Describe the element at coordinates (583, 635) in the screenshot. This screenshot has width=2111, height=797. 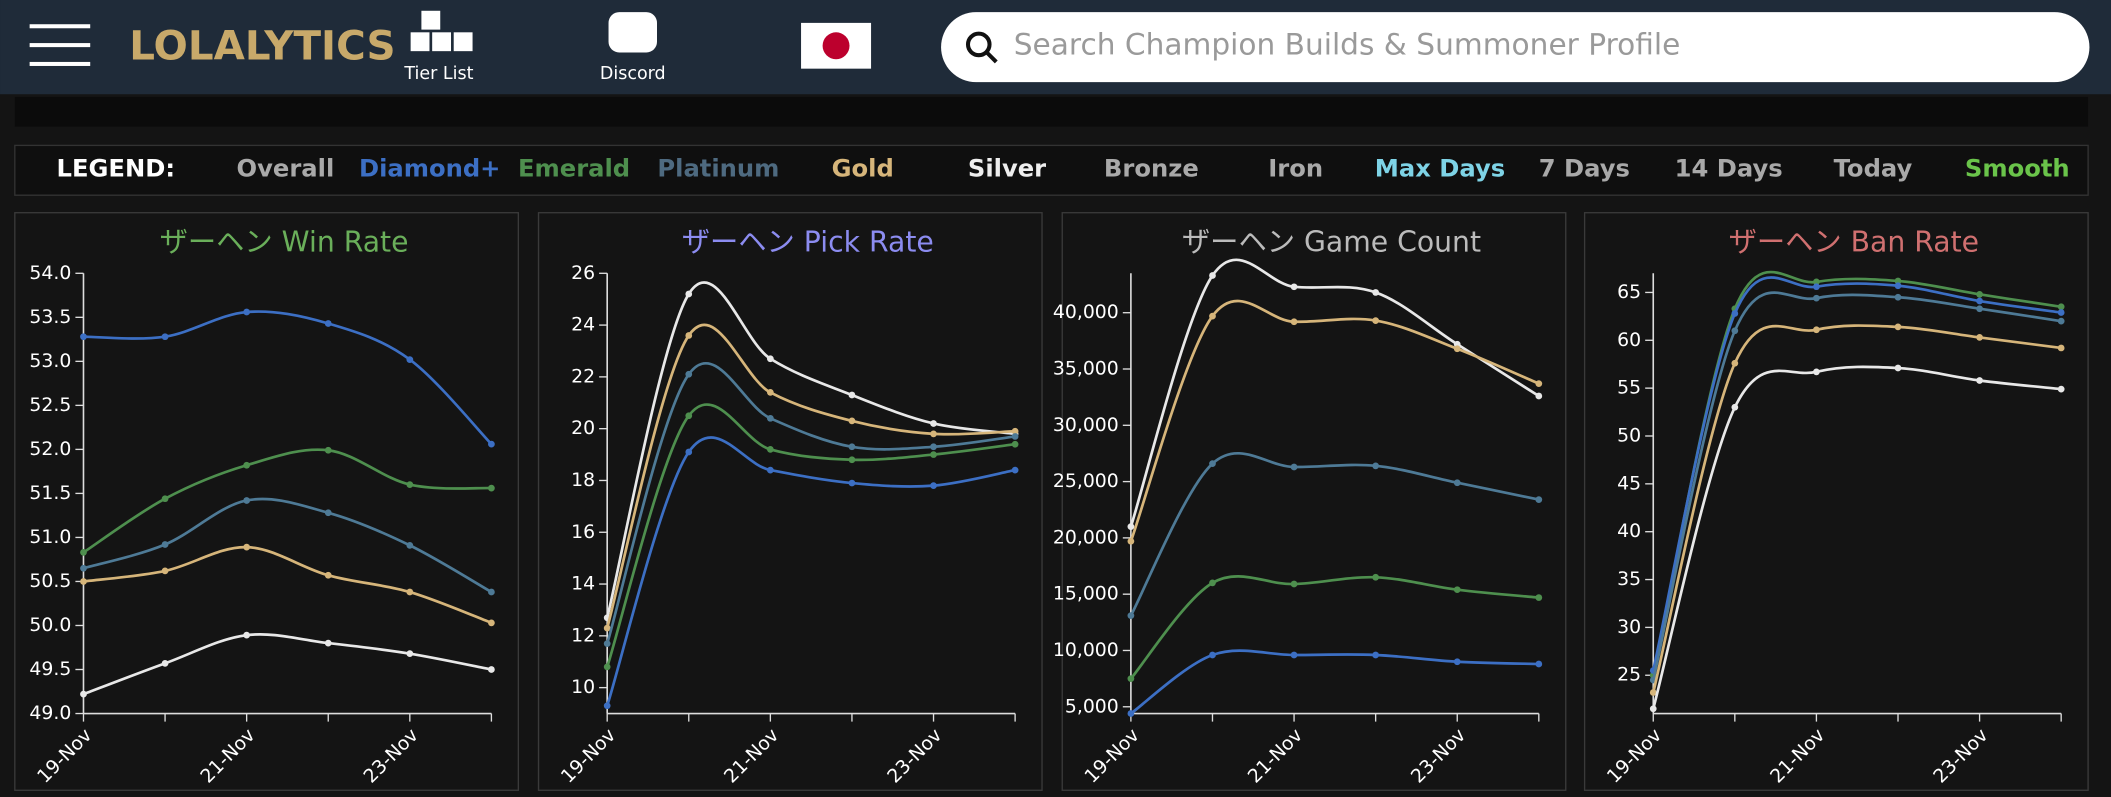
I see `y-tick-label: 12` at that location.